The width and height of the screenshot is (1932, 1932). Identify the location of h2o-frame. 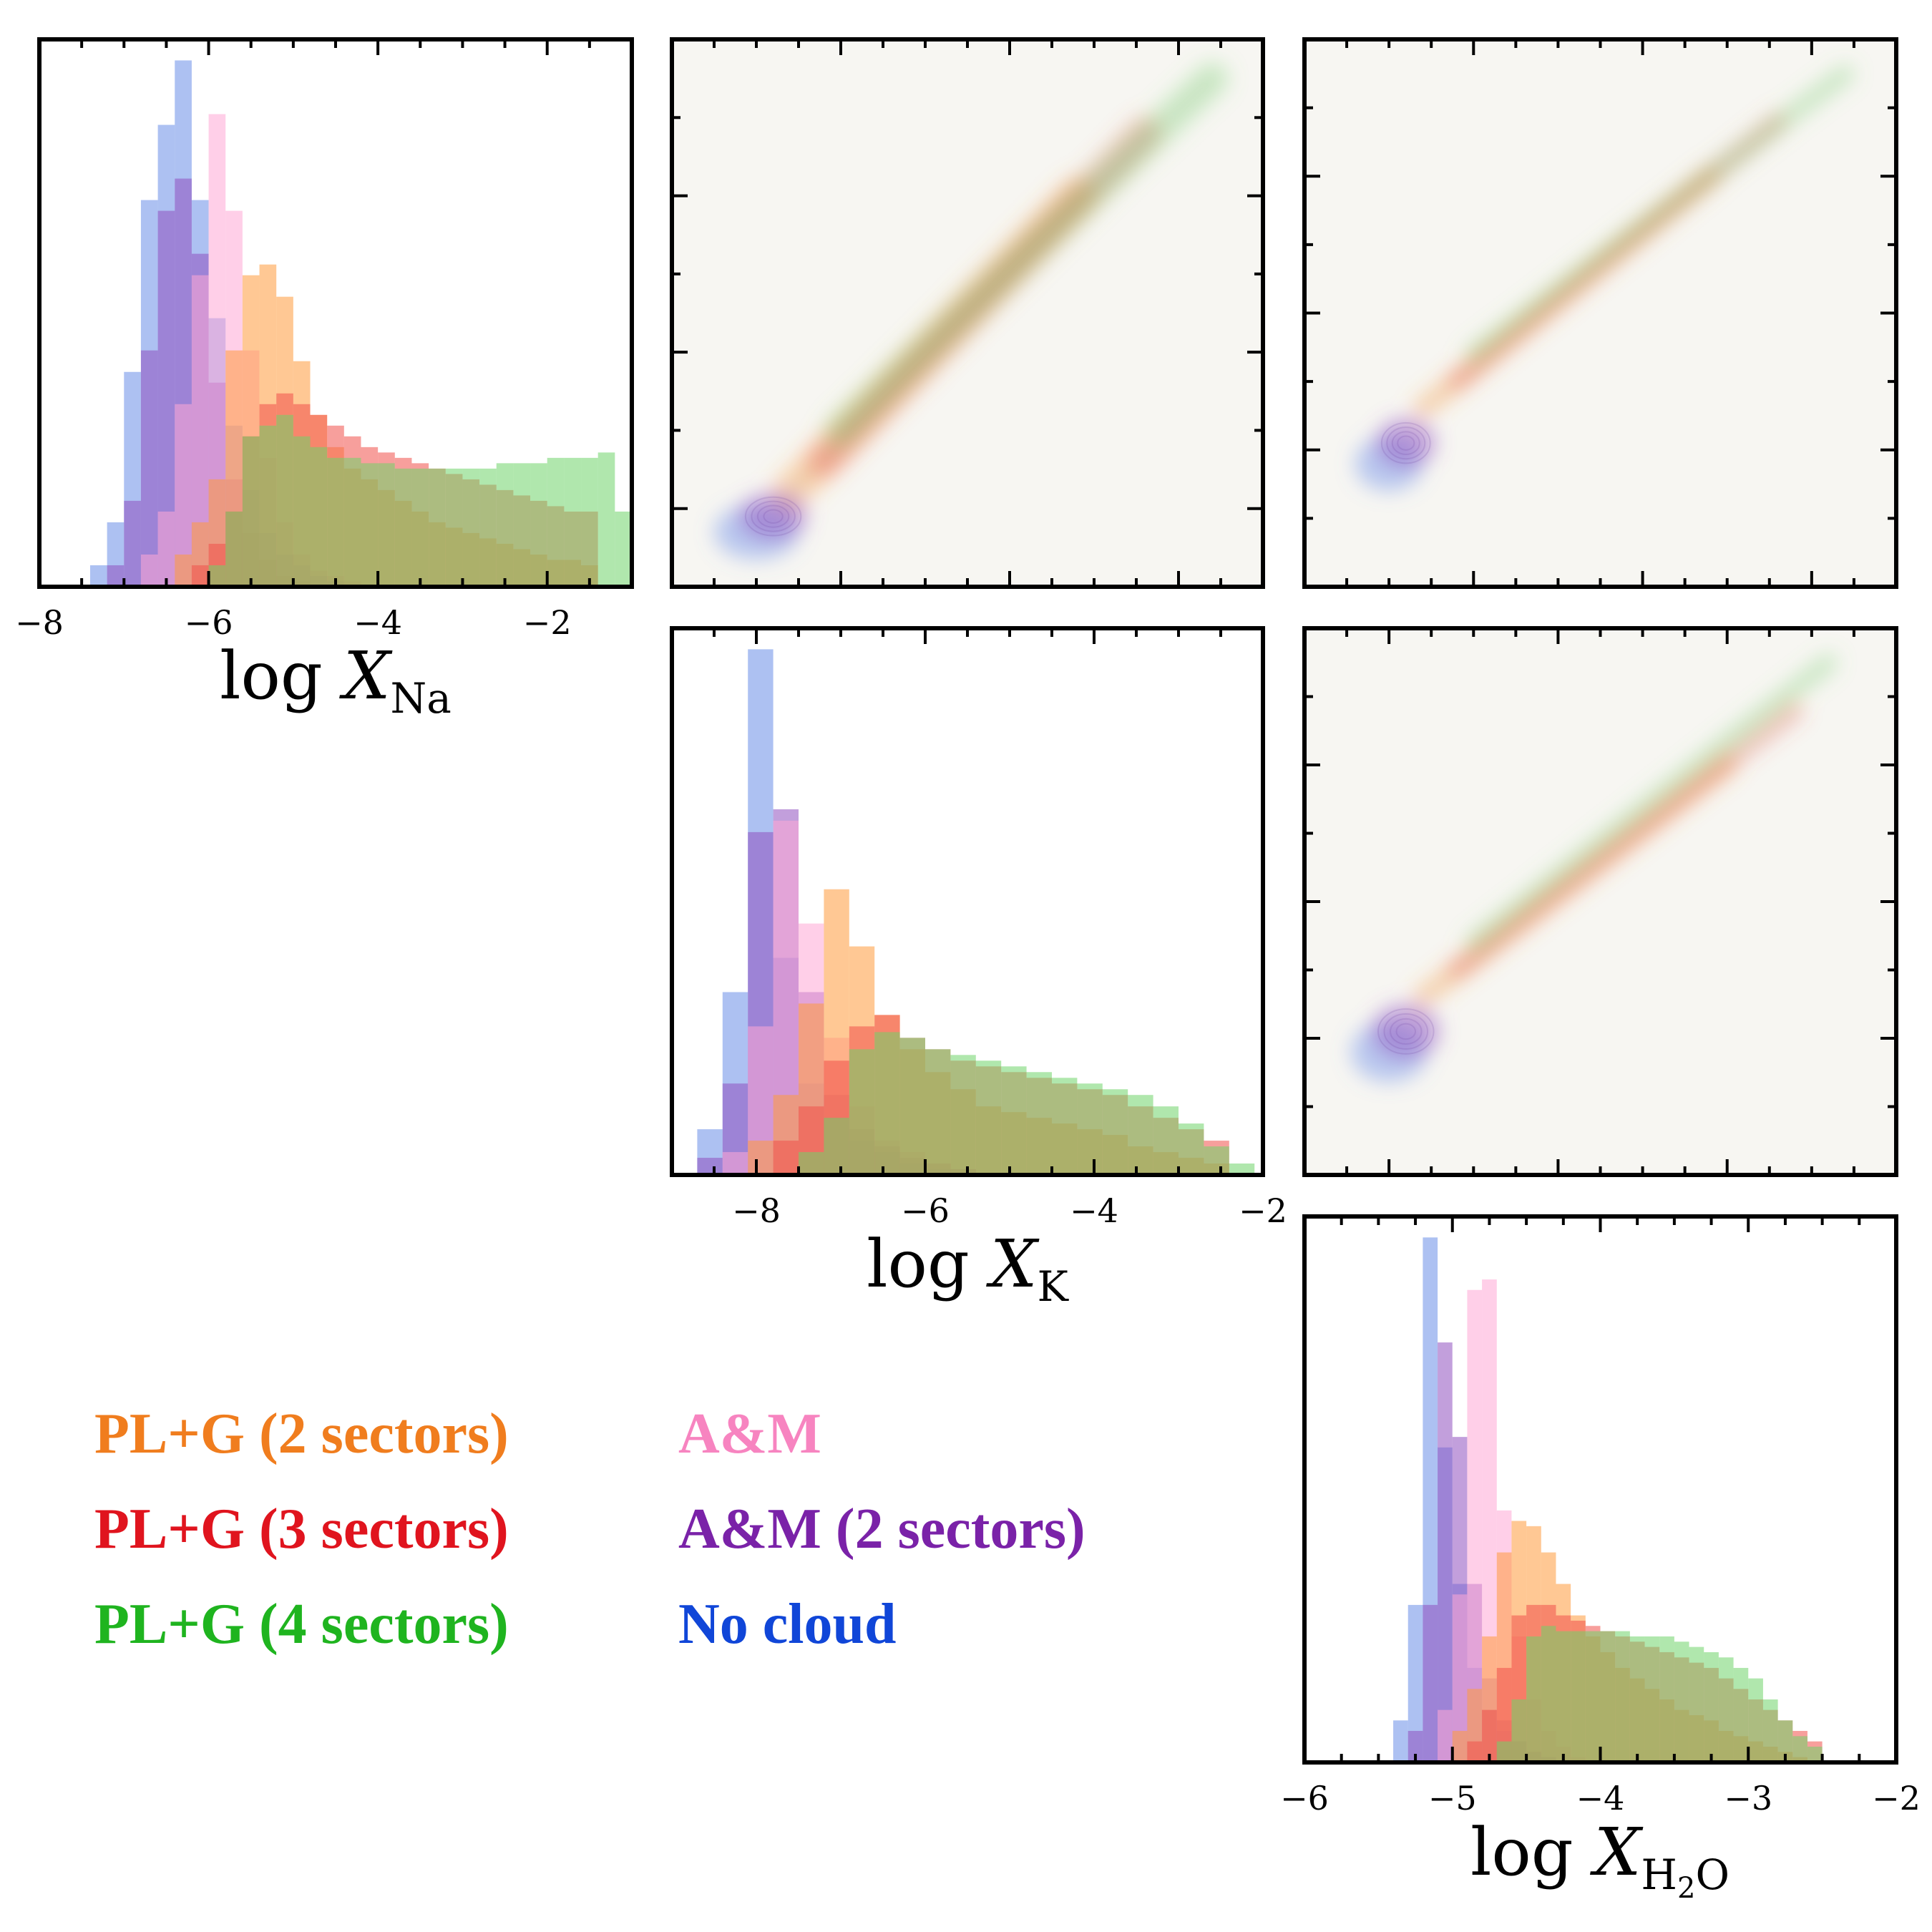
(1600, 1489).